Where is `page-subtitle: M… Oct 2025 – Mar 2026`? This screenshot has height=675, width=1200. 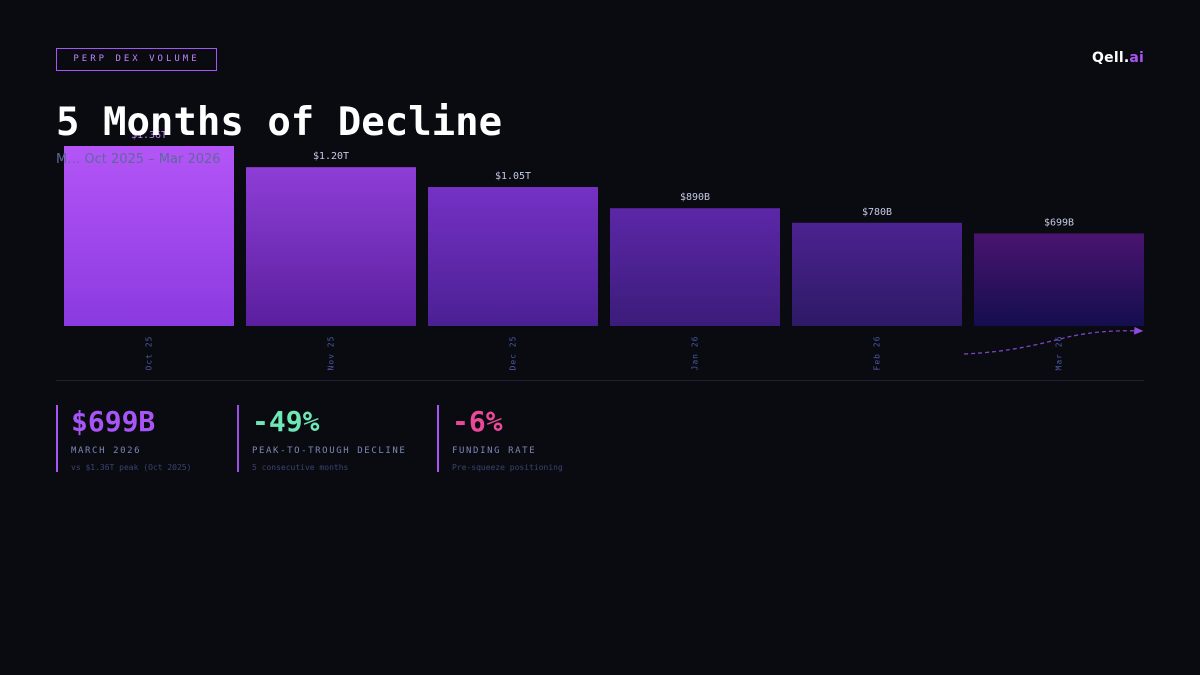 page-subtitle: M… Oct 2025 – Mar 2026 is located at coordinates (138, 159).